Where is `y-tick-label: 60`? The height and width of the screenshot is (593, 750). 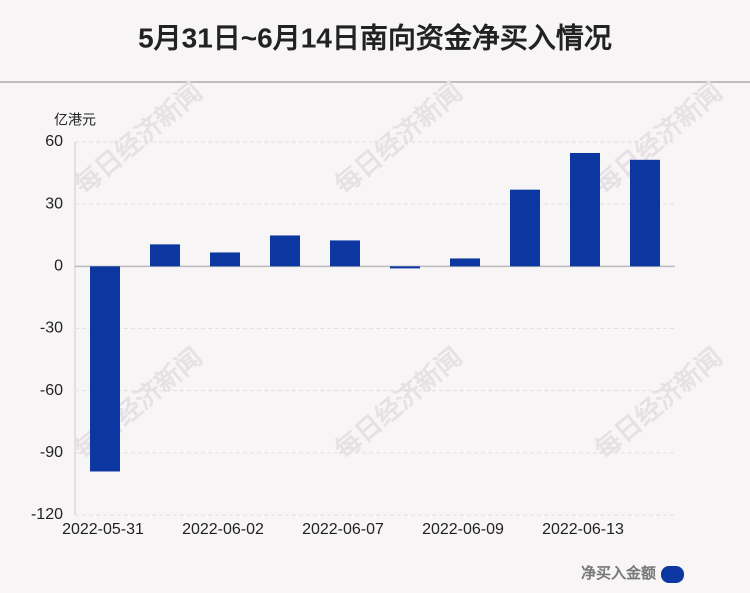
y-tick-label: 60 is located at coordinates (54, 141).